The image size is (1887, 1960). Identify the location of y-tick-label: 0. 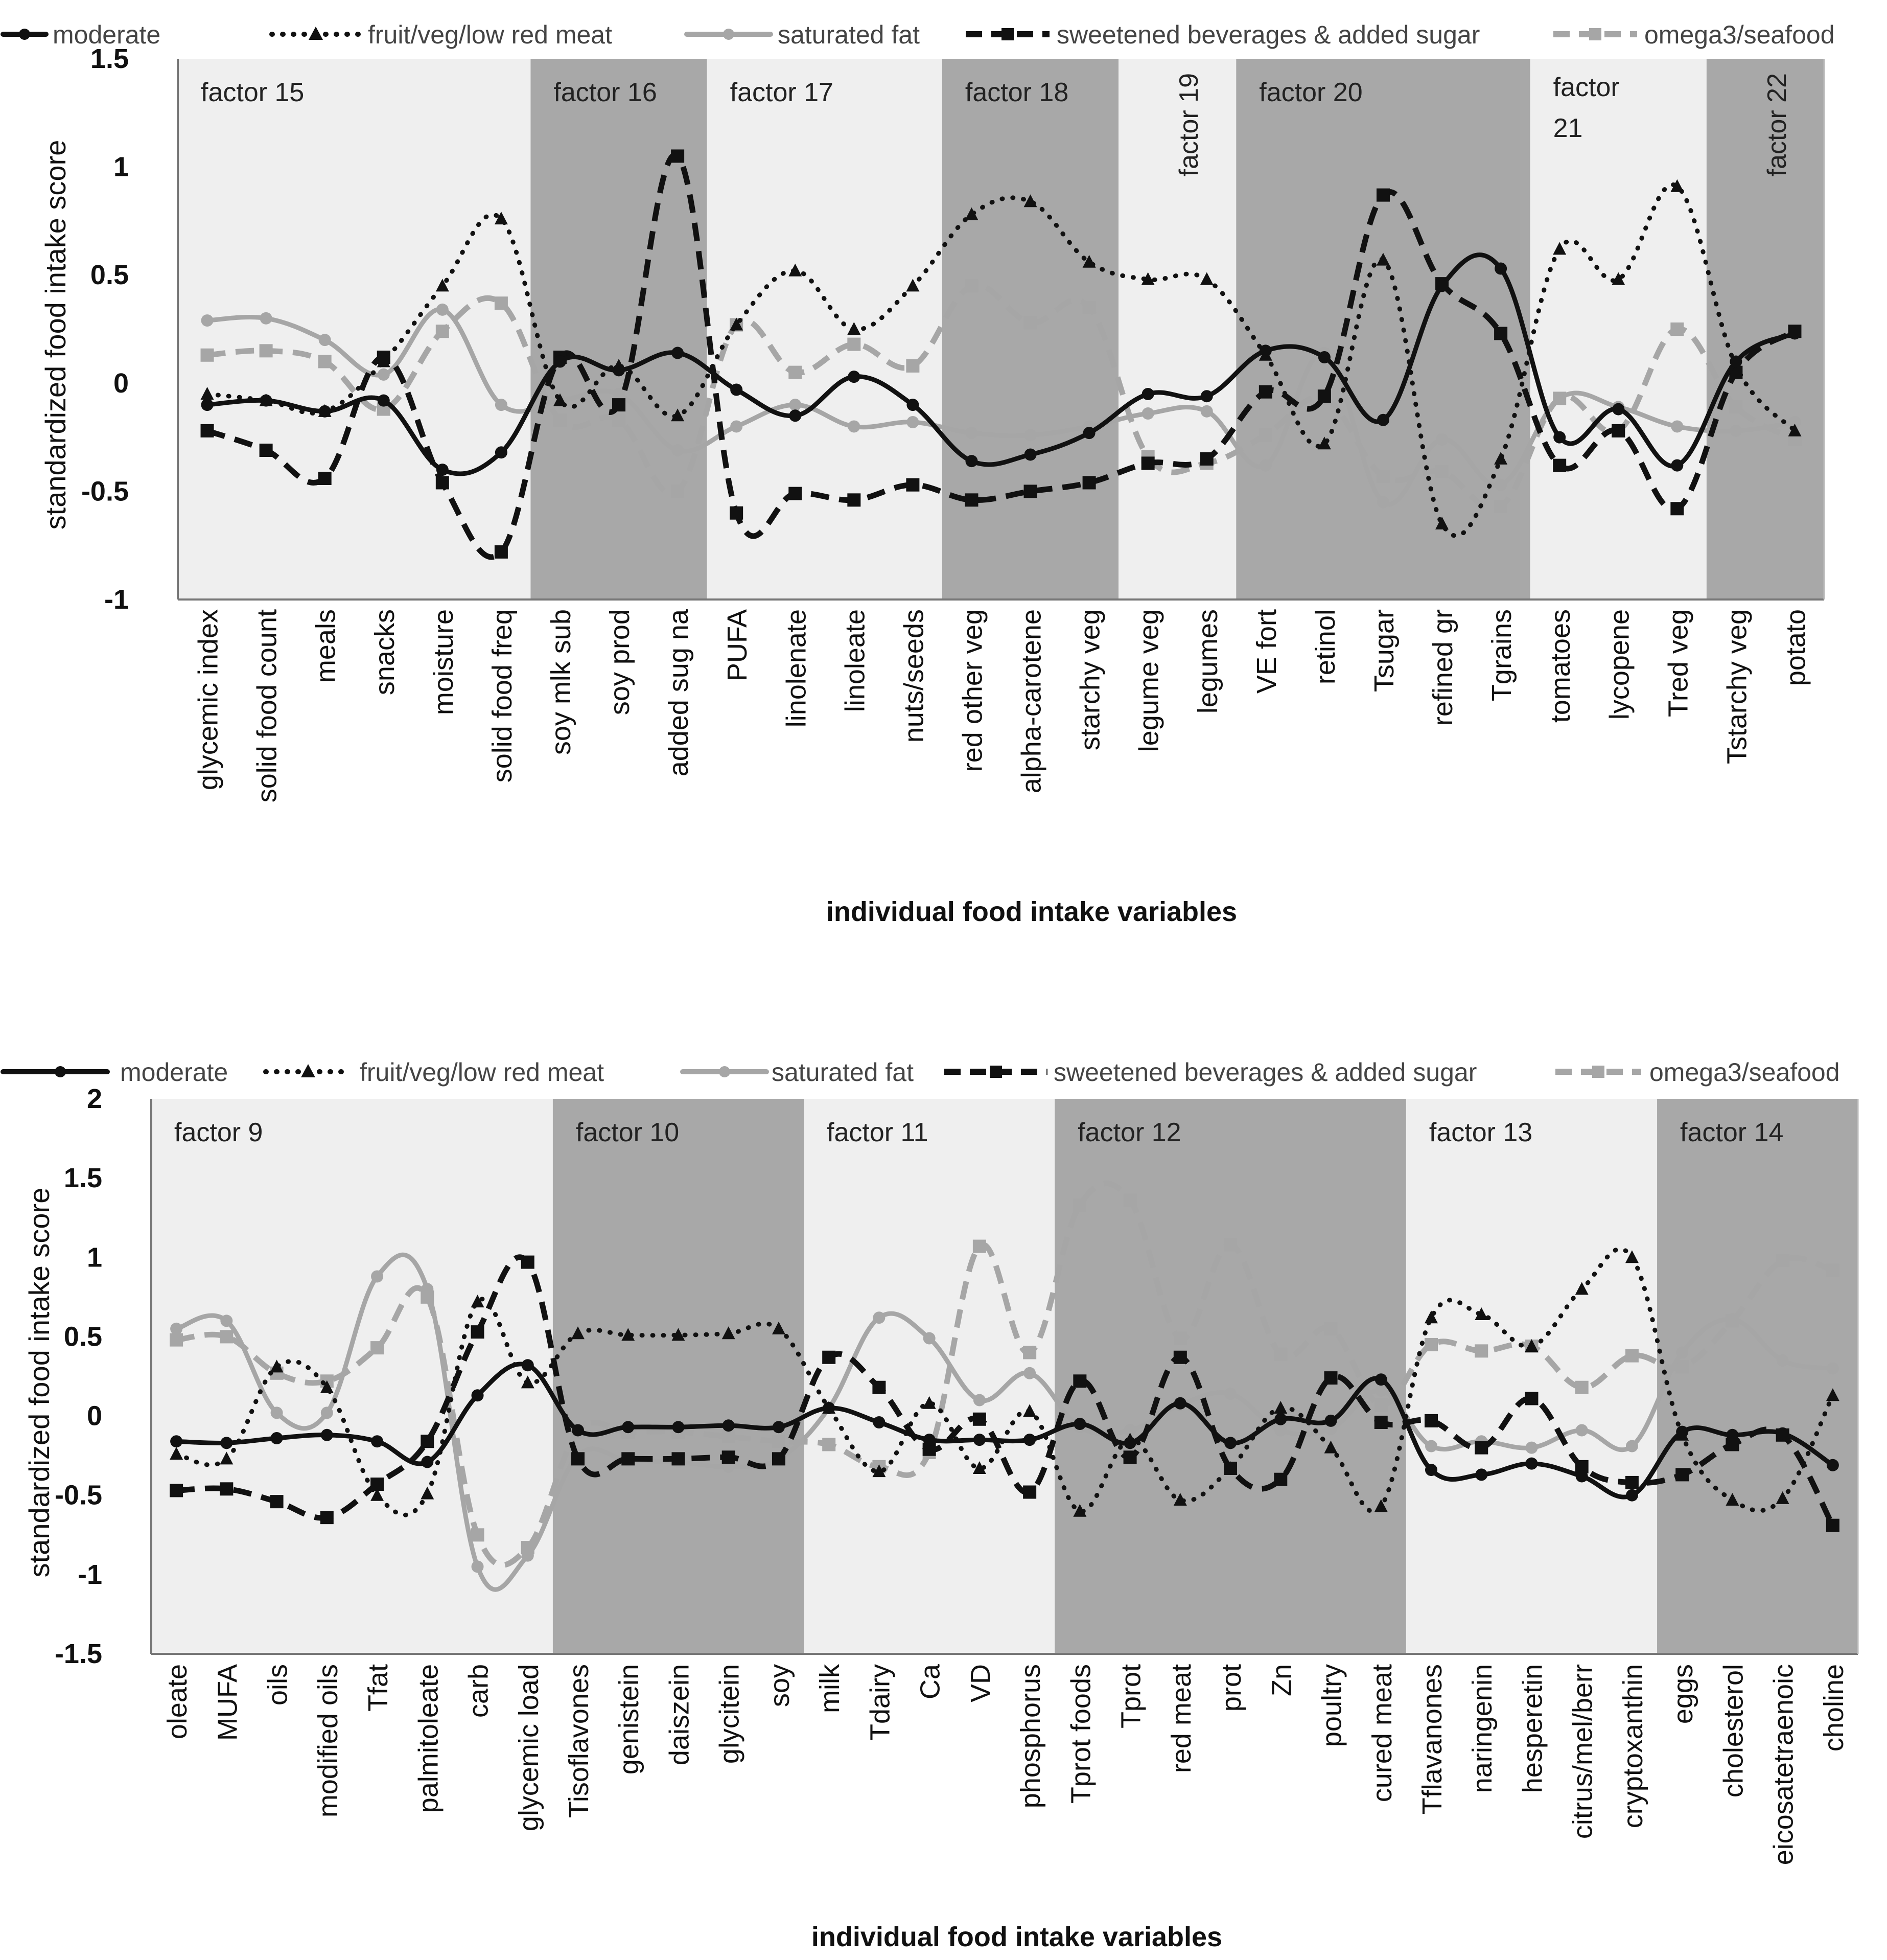
(121, 384).